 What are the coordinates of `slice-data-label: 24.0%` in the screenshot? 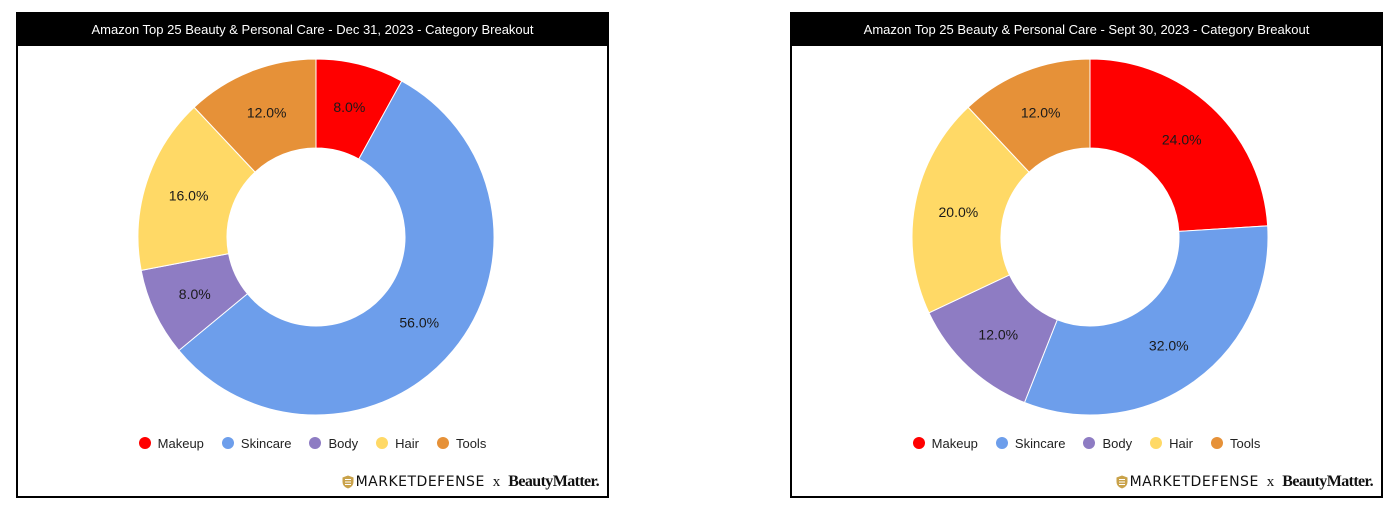 It's located at (1182, 139).